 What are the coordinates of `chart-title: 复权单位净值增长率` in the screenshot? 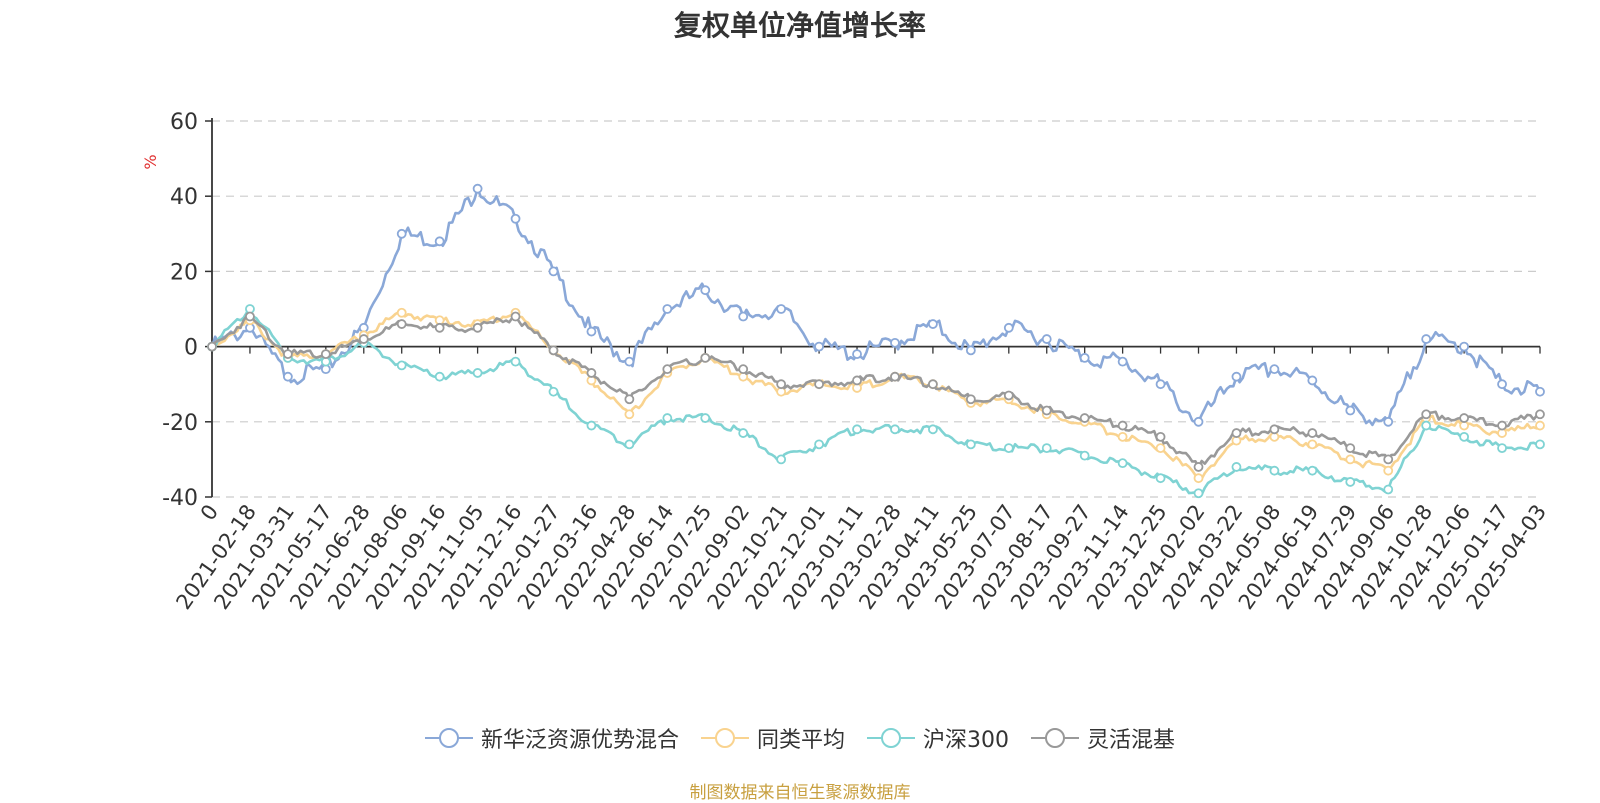 It's located at (799, 25).